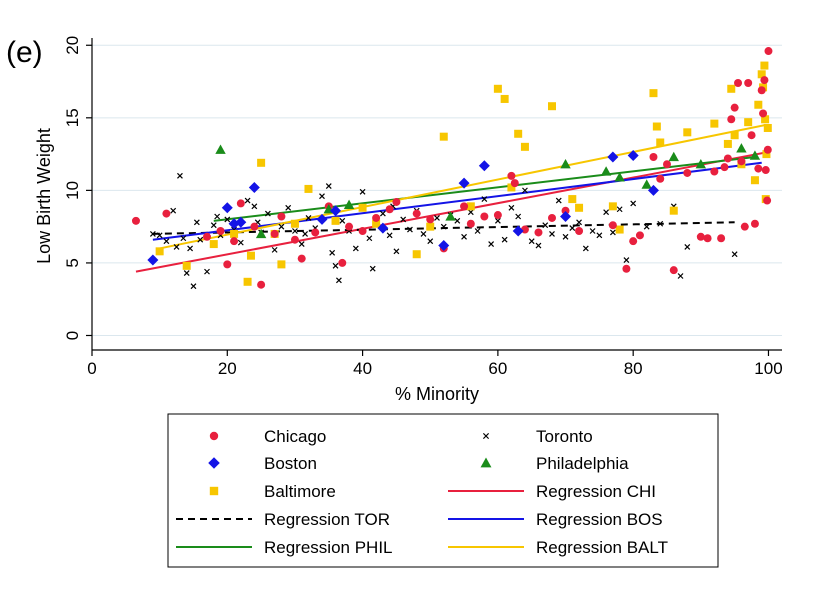 Image resolution: width=818 pixels, height=607 pixels. I want to click on x-tick-label: 20, so click(227, 368).